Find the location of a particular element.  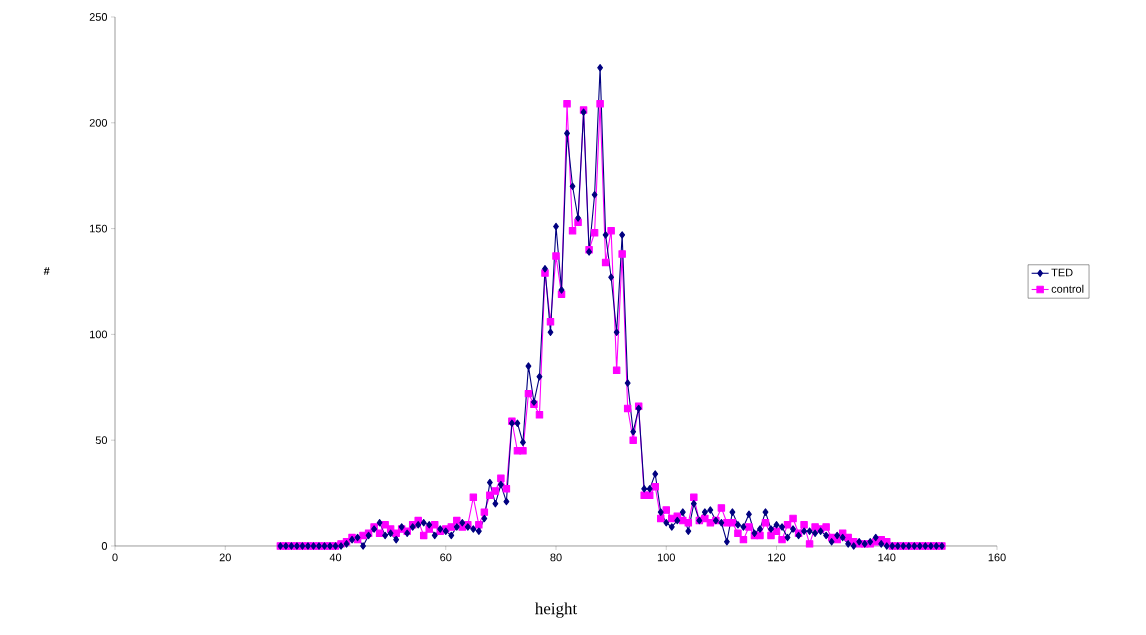

x-tick-label: 40 is located at coordinates (335, 557).